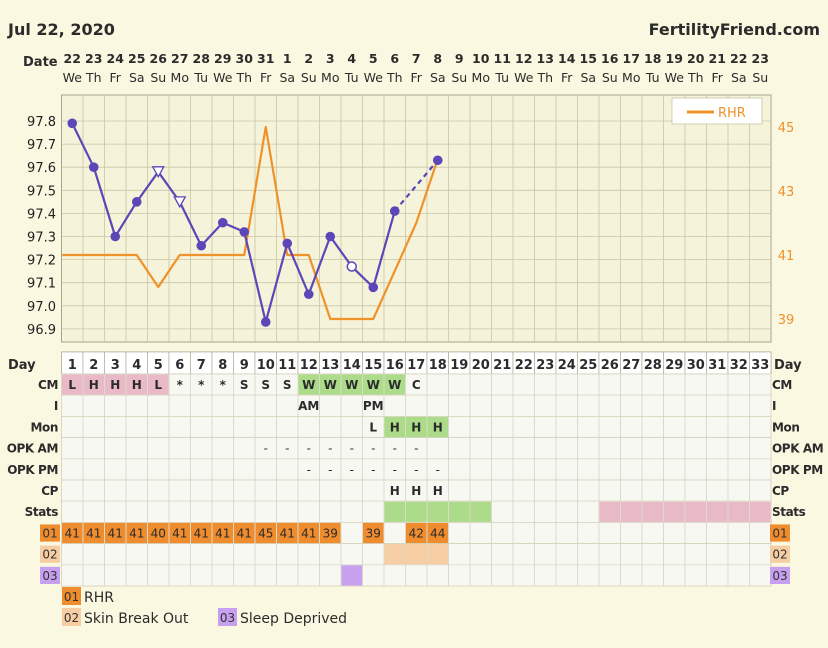 The height and width of the screenshot is (648, 828). What do you see at coordinates (696, 58) in the screenshot?
I see `date-label: 20` at bounding box center [696, 58].